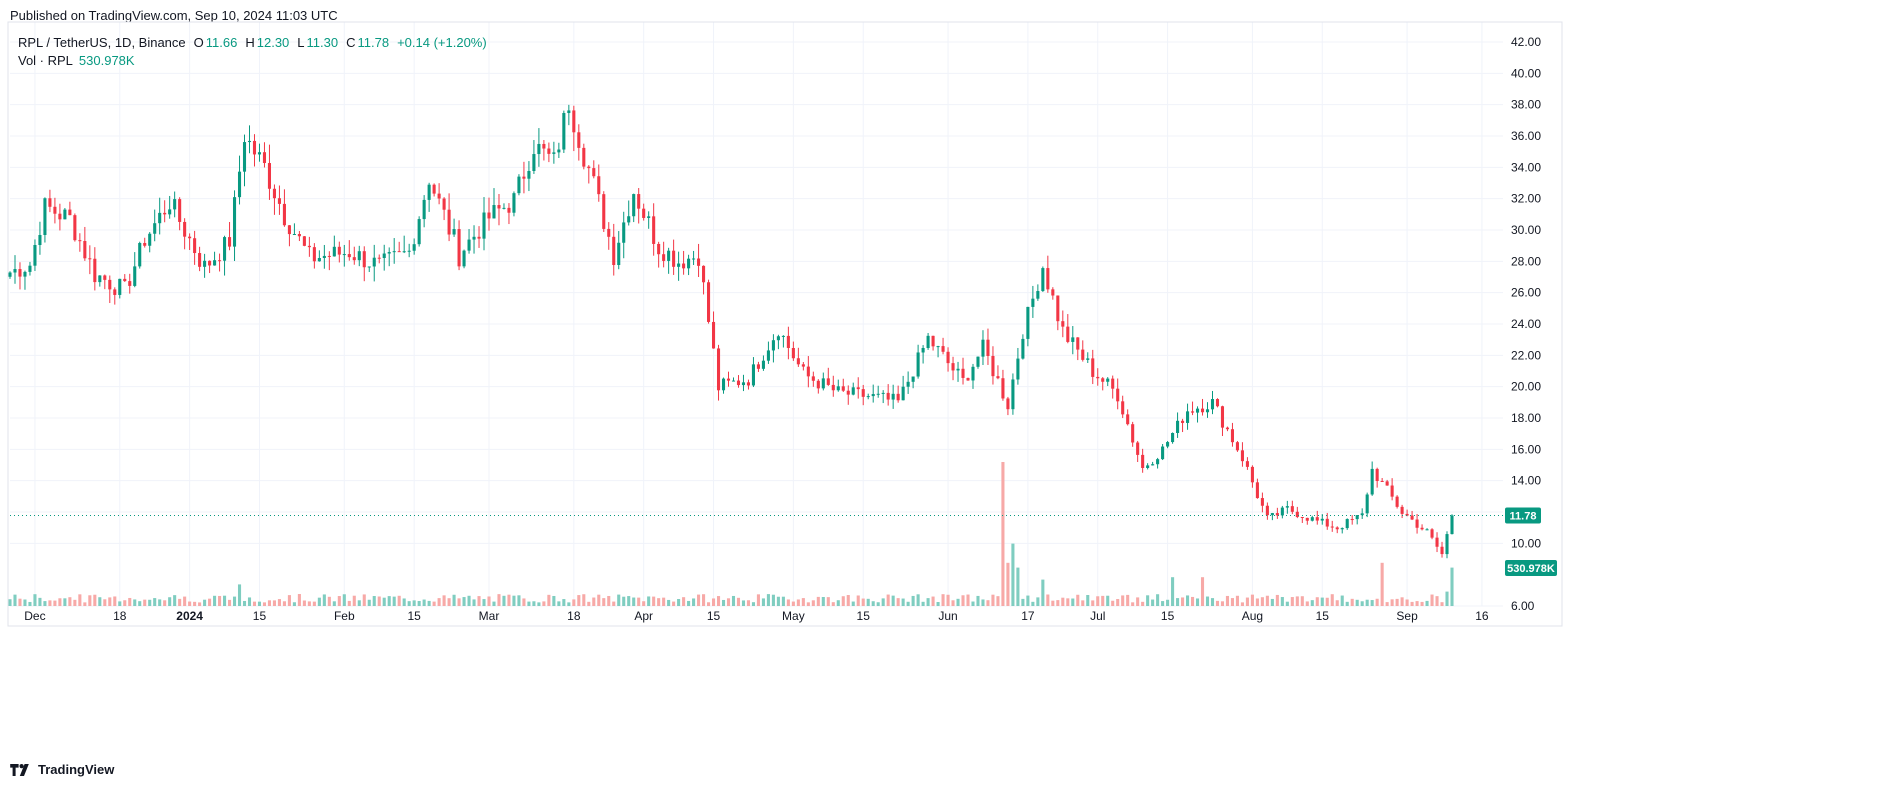 The width and height of the screenshot is (1883, 788). I want to click on footer-brand: TradingView, so click(62, 769).